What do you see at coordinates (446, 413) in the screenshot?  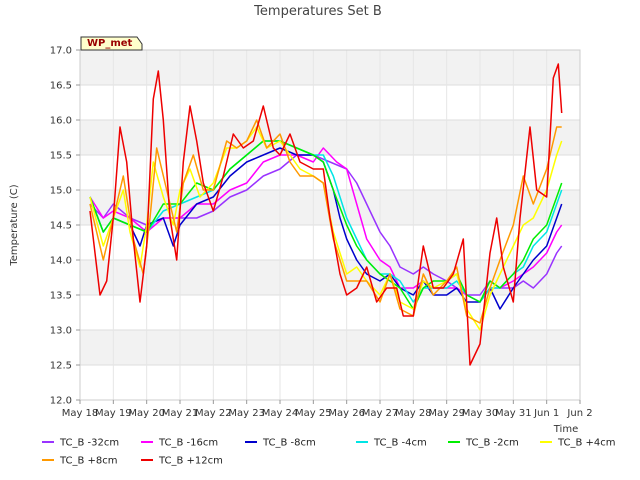 I see `x-tick-label: May 29` at bounding box center [446, 413].